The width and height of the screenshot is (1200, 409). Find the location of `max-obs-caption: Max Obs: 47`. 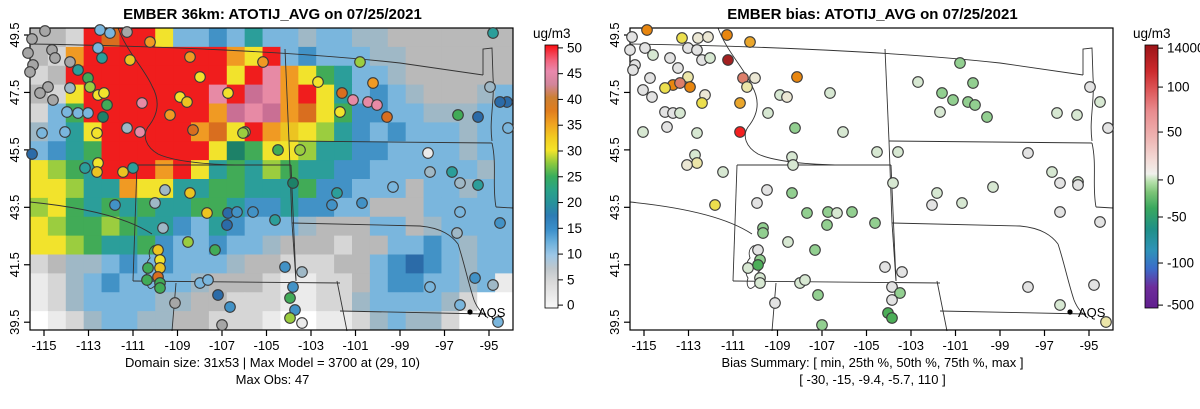

max-obs-caption: Max Obs: 47 is located at coordinates (272, 379).